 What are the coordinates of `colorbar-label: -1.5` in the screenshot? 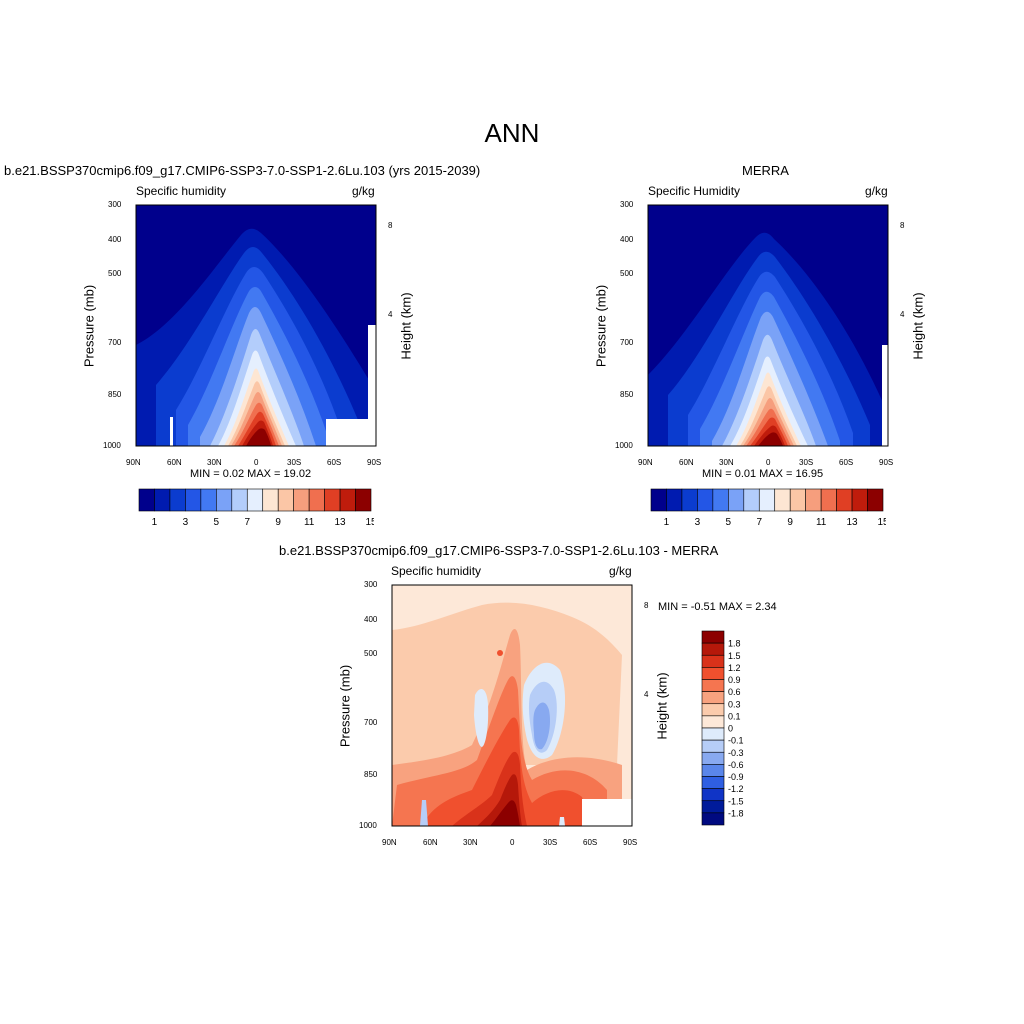 It's located at (736, 801).